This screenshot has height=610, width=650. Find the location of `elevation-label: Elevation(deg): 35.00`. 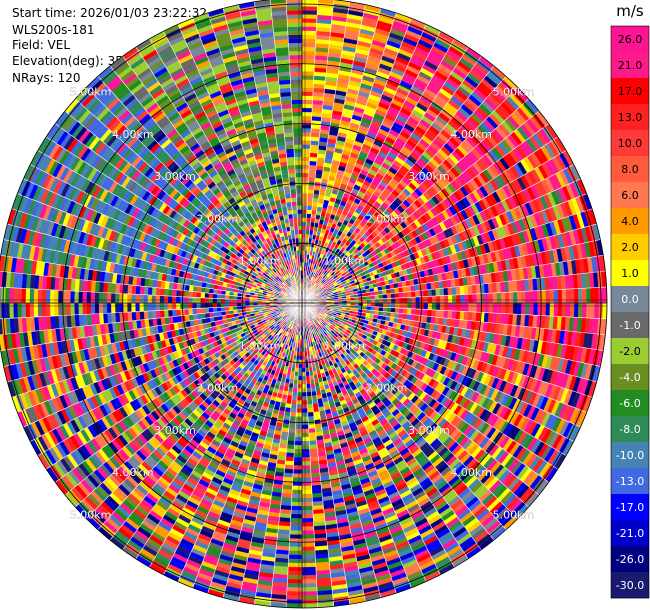

elevation-label: Elevation(deg): 35.00 is located at coordinates (77, 61).